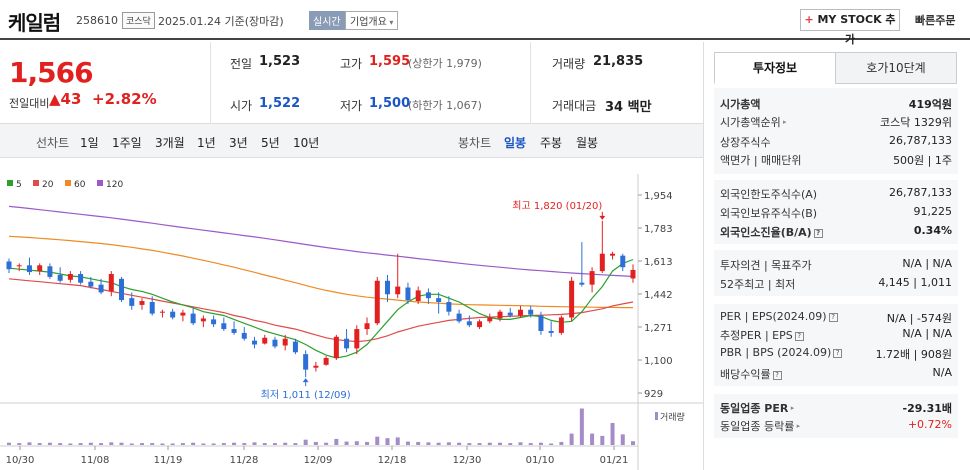  Describe the element at coordinates (168, 460) in the screenshot. I see `x-tick-label: 11/19` at that location.